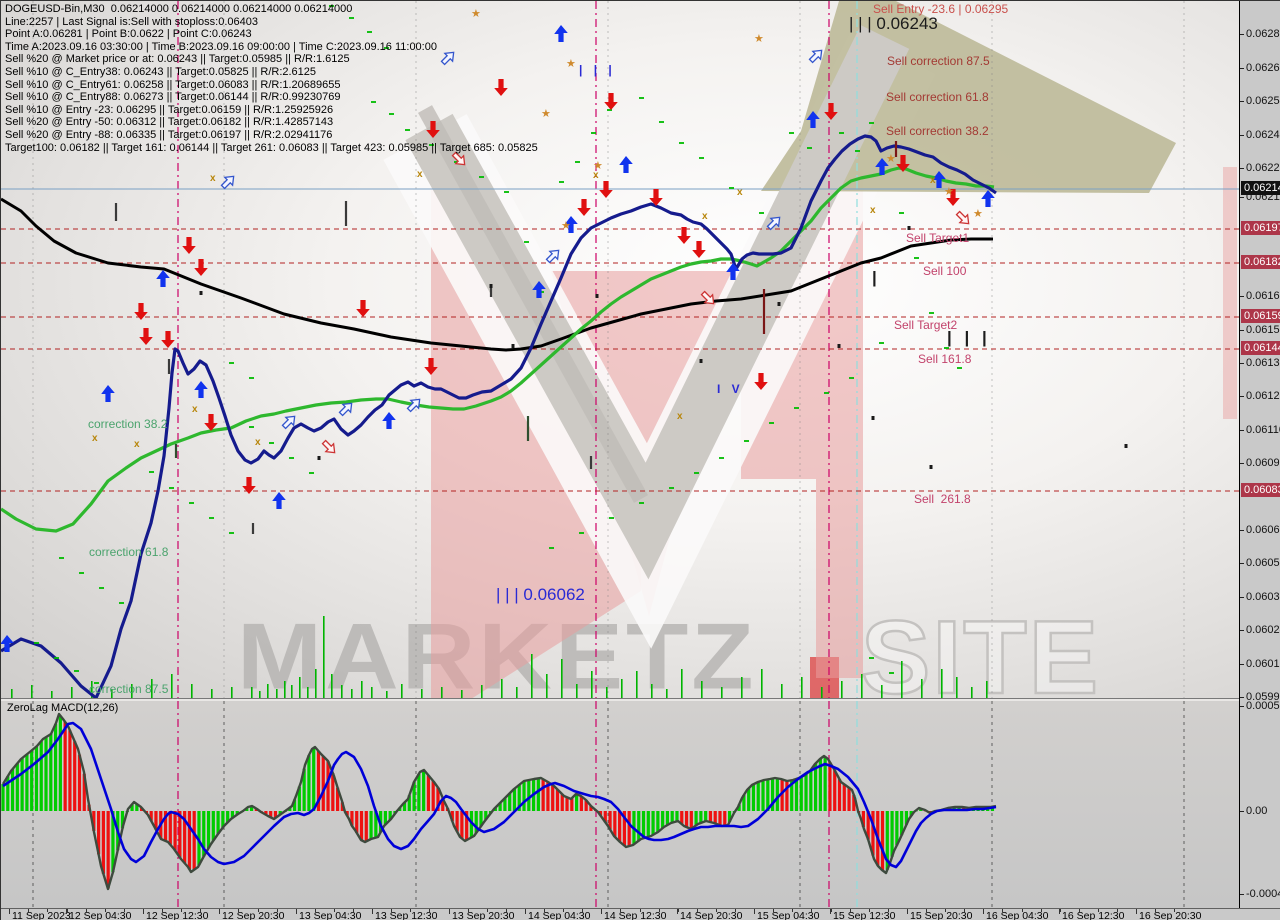 This screenshot has height=920, width=1280. Describe the element at coordinates (864, 915) in the screenshot. I see `date-tick-label: 15 Sep 12:30` at that location.